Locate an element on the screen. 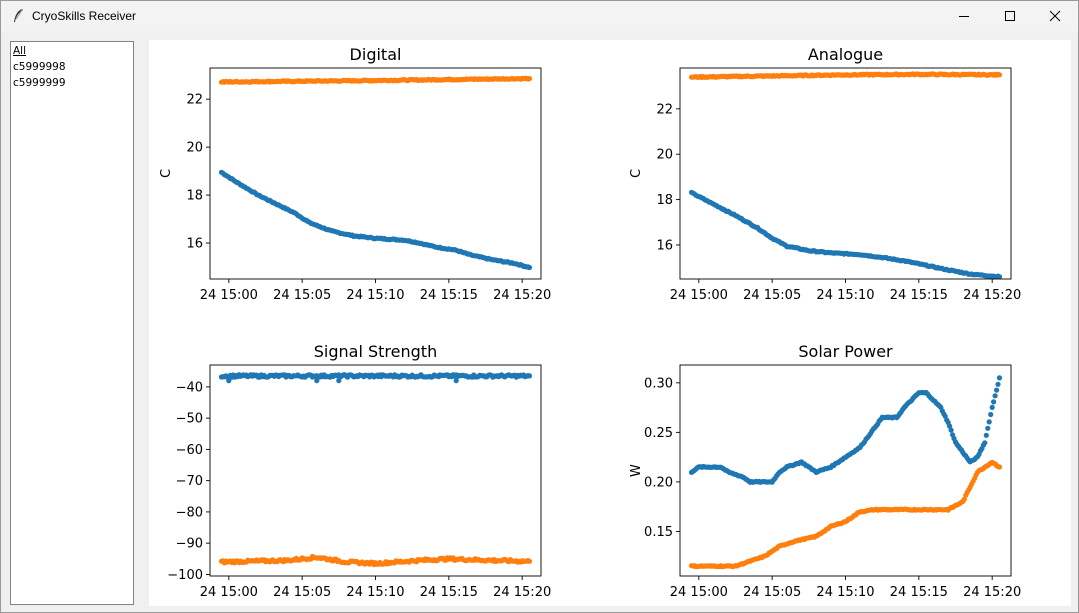  list-item-all: All is located at coordinates (20, 51).